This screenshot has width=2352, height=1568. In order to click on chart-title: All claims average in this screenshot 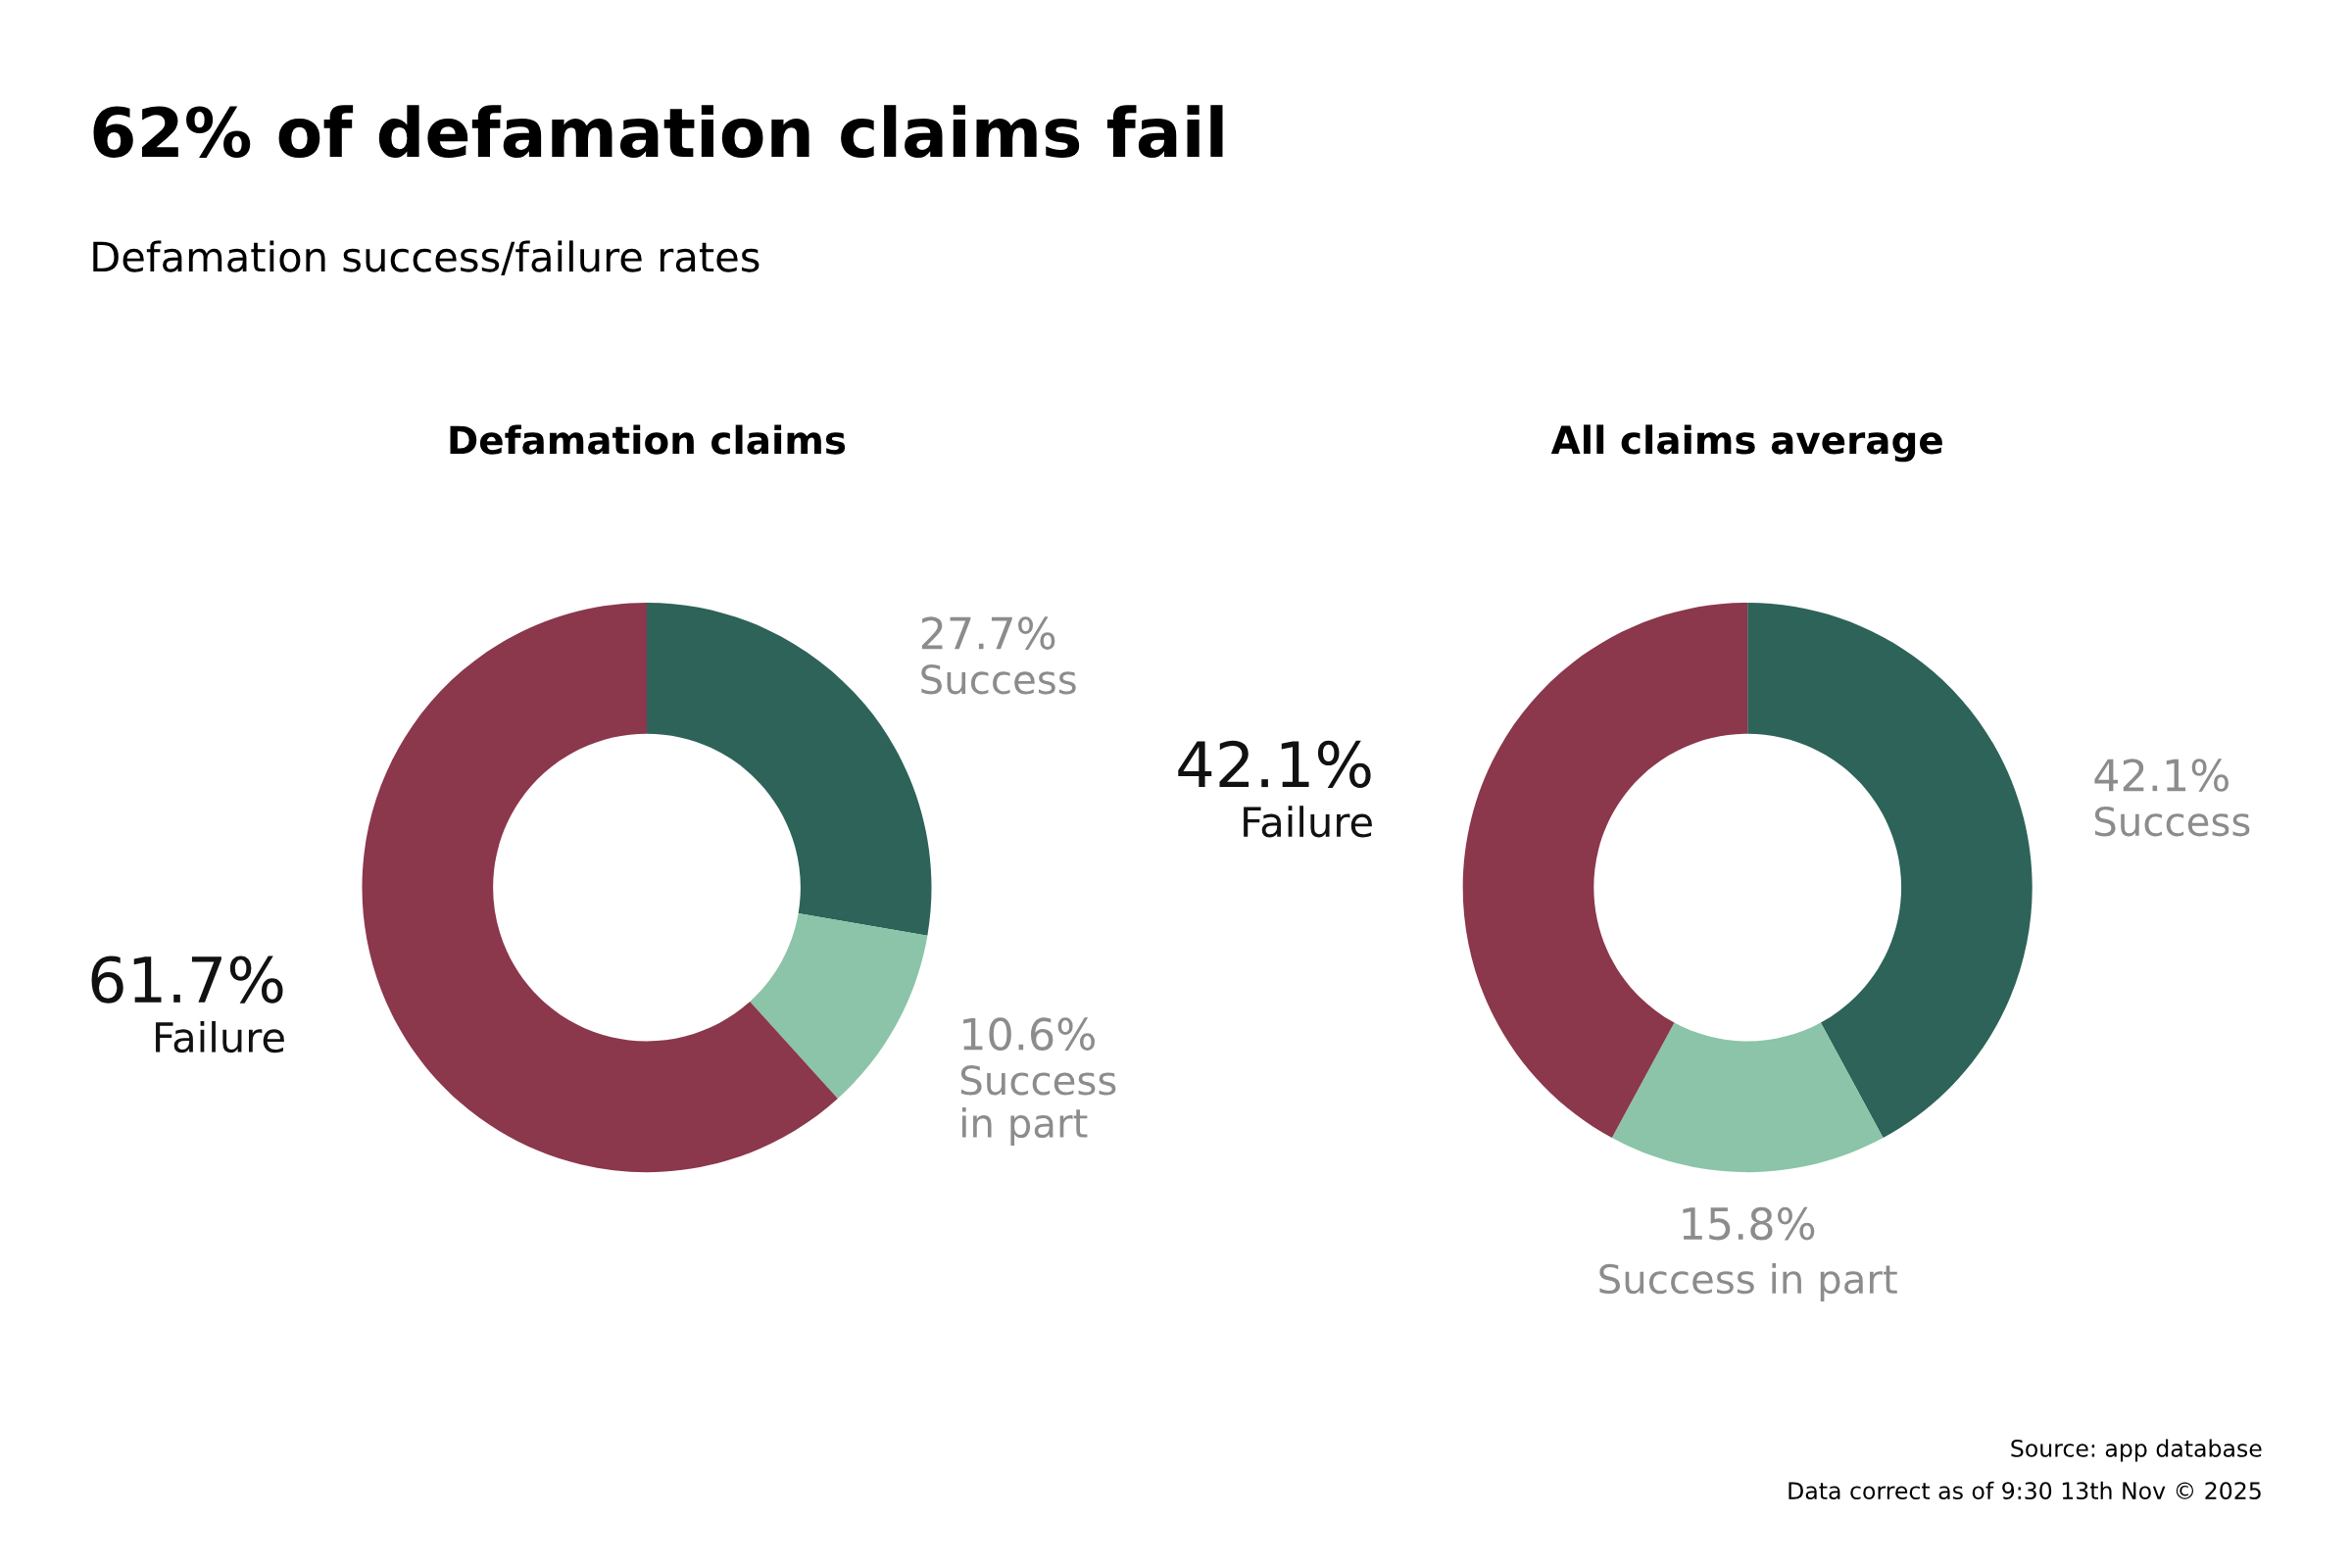, I will do `click(1746, 443)`.